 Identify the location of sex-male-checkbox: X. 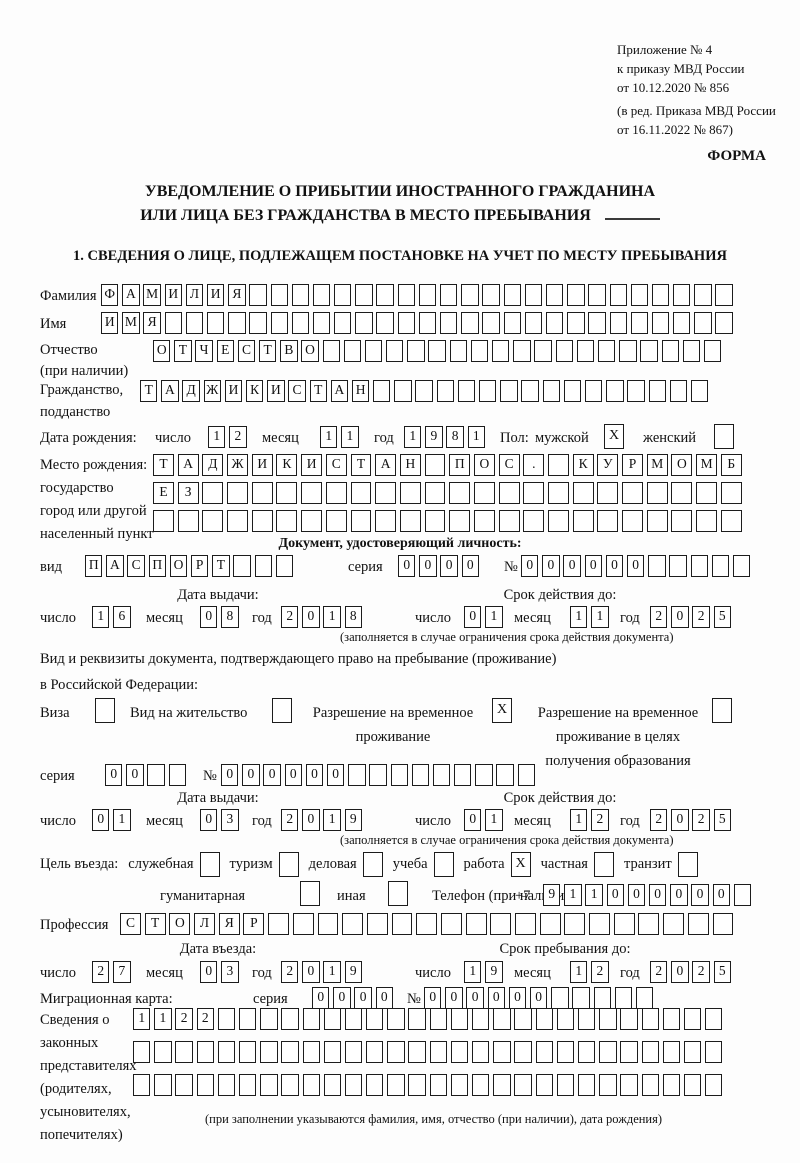
(614, 436).